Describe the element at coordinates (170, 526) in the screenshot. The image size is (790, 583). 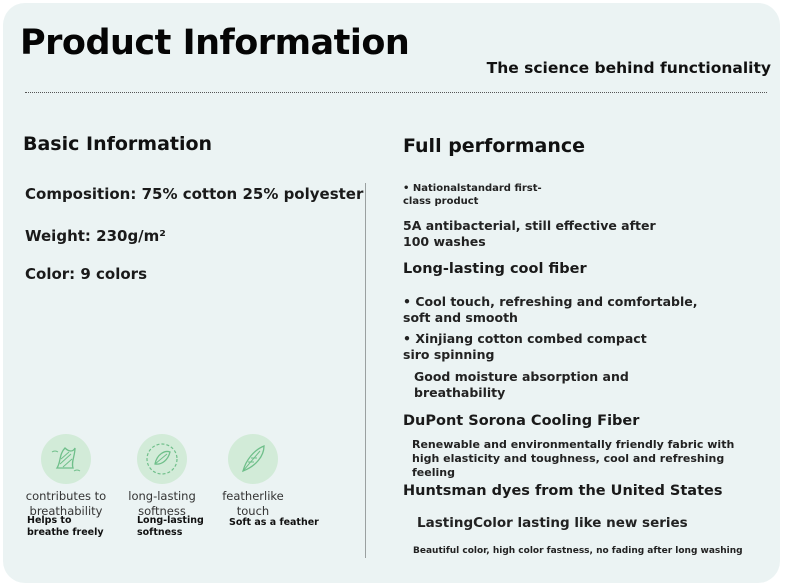
I see `feature-subcaption: Long-lasting softness` at that location.